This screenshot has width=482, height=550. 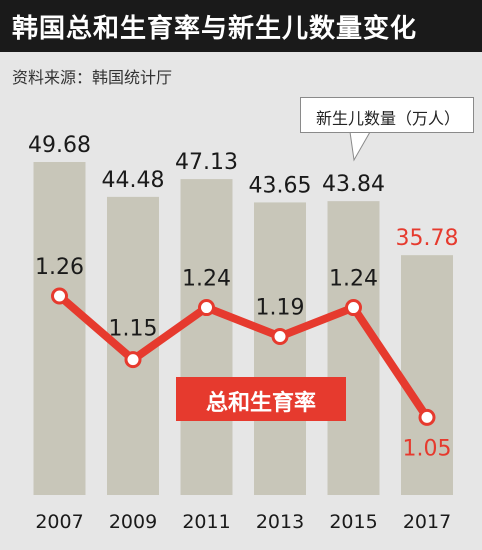 I want to click on births-legend-pointer, so click(x=360, y=146).